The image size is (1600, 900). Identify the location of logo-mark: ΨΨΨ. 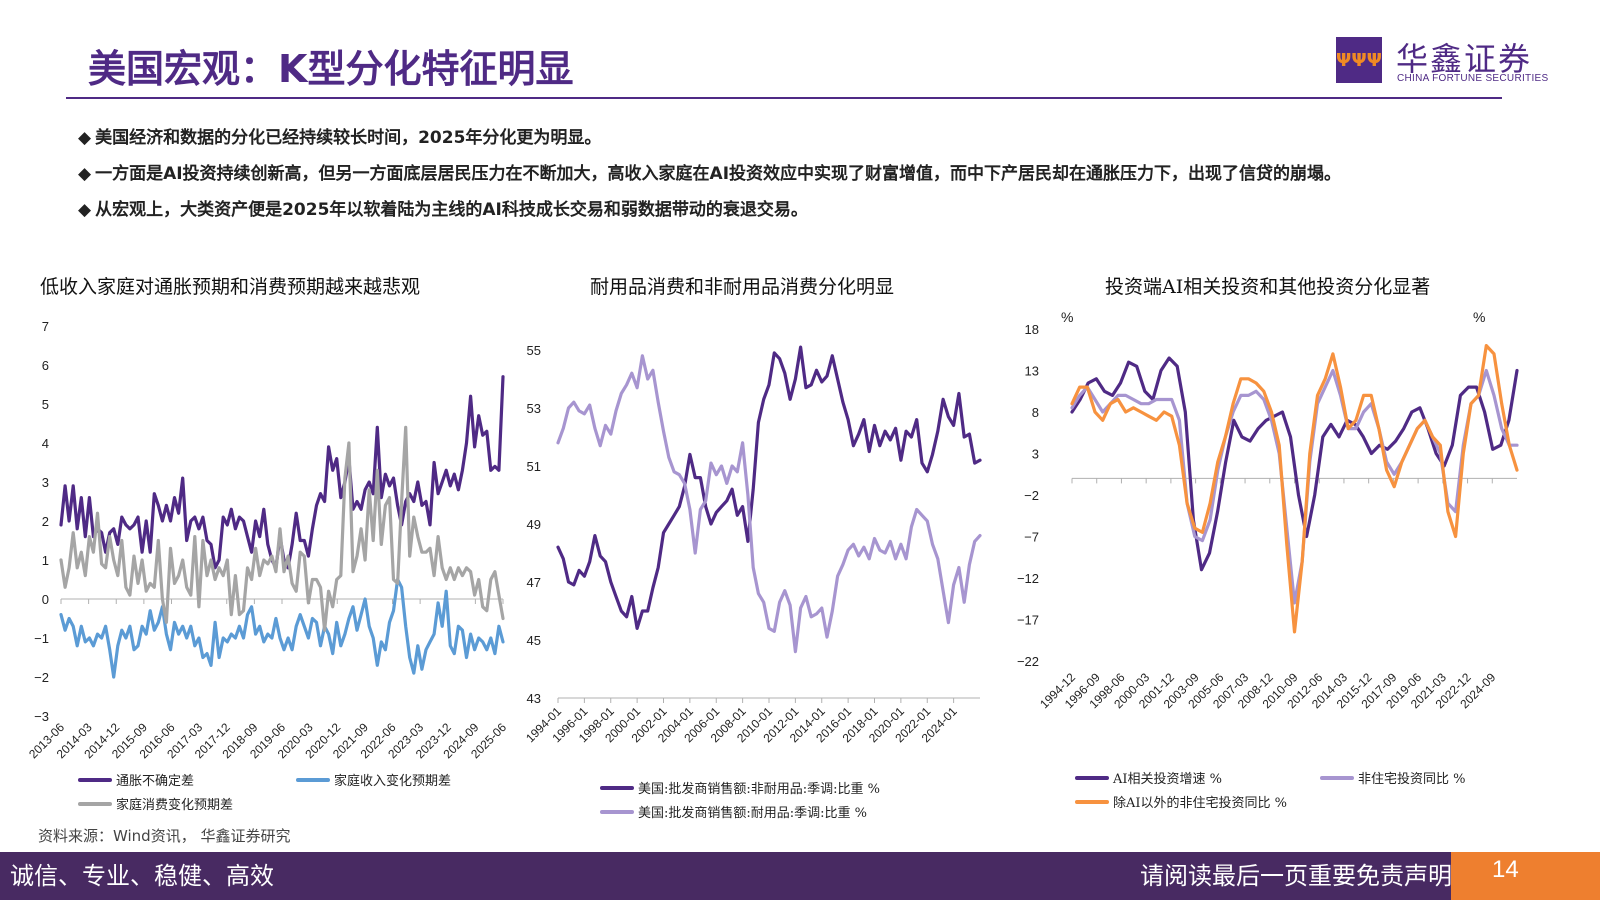
(1359, 60).